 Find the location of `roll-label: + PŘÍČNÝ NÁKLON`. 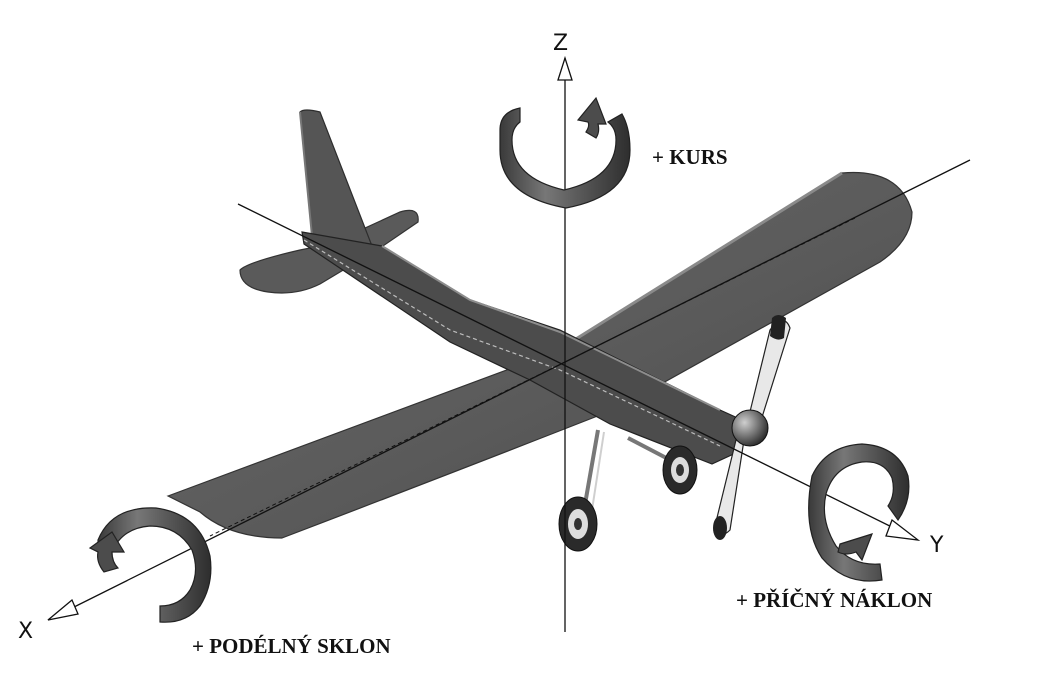

roll-label: + PŘÍČNÝ NÁKLON is located at coordinates (834, 600).